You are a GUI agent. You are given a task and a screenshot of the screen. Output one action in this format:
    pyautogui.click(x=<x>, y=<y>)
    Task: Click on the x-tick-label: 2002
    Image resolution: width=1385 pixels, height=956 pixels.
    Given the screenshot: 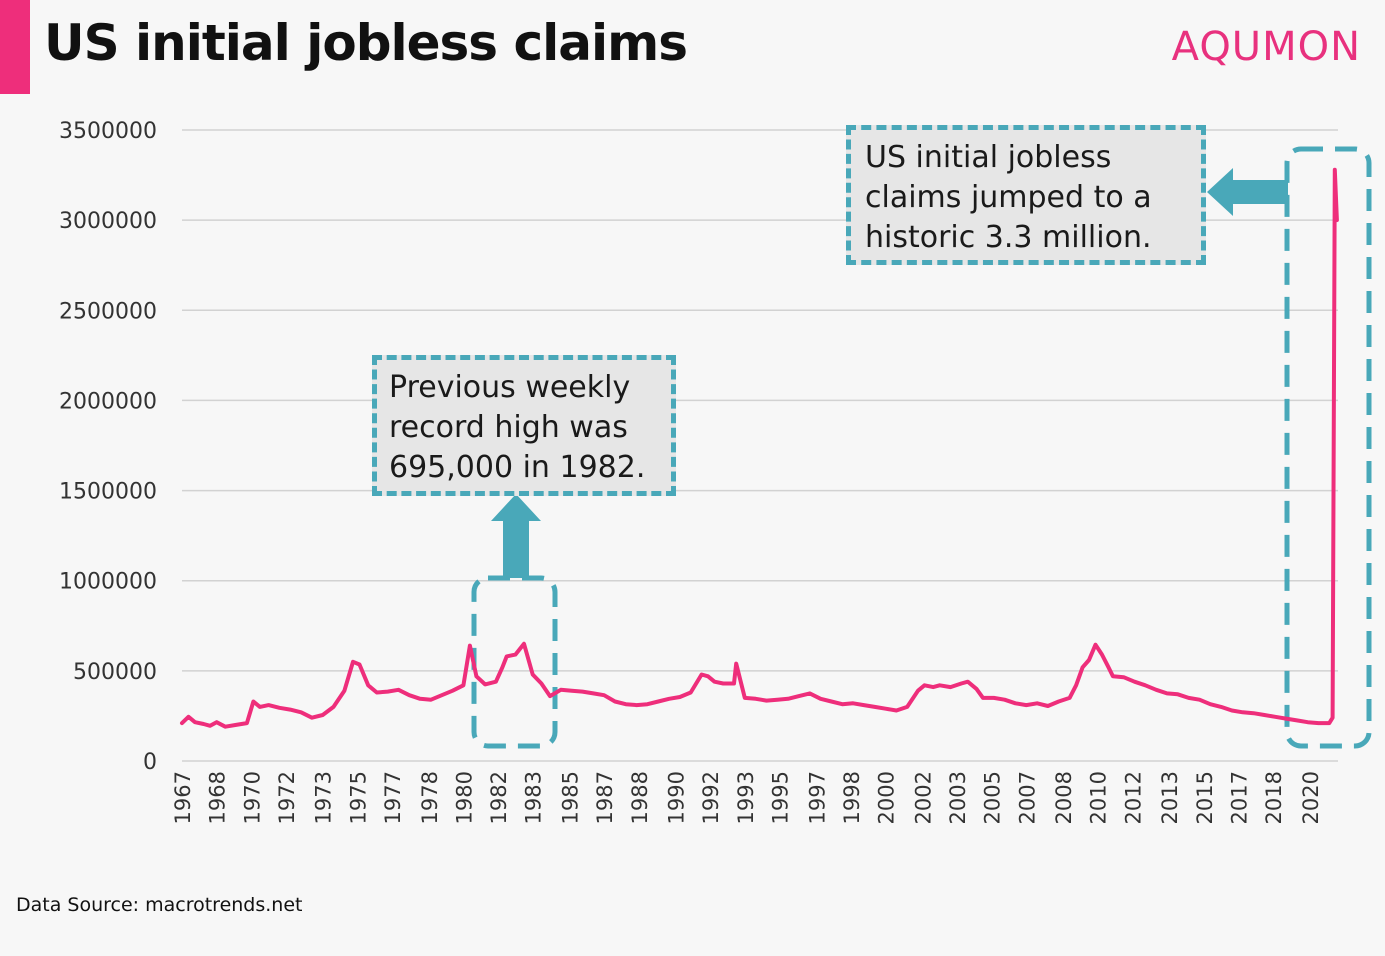 What is the action you would take?
    pyautogui.click(x=923, y=797)
    